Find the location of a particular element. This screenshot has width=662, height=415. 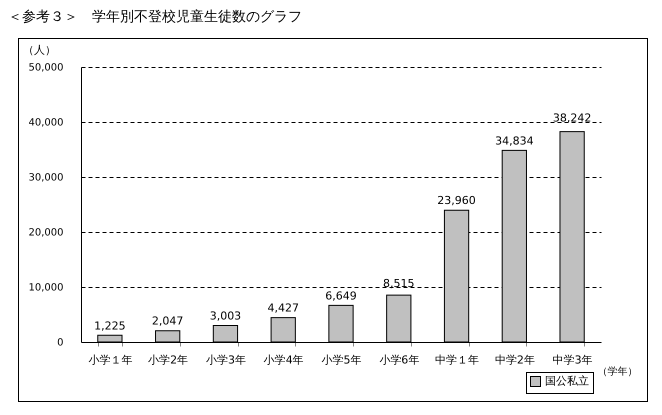

data-label: 38,242 is located at coordinates (572, 118).